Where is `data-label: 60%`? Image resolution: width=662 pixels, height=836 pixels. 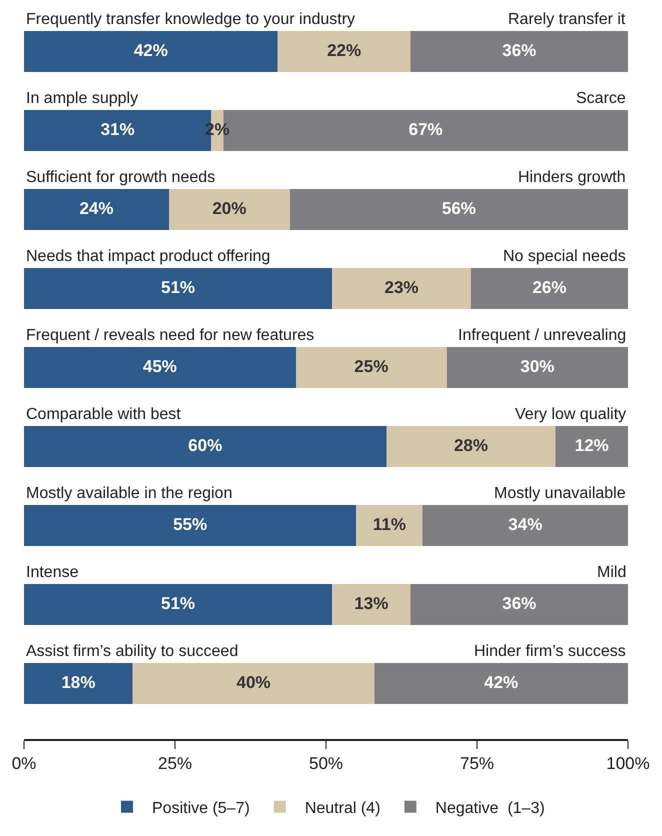
data-label: 60% is located at coordinates (205, 445).